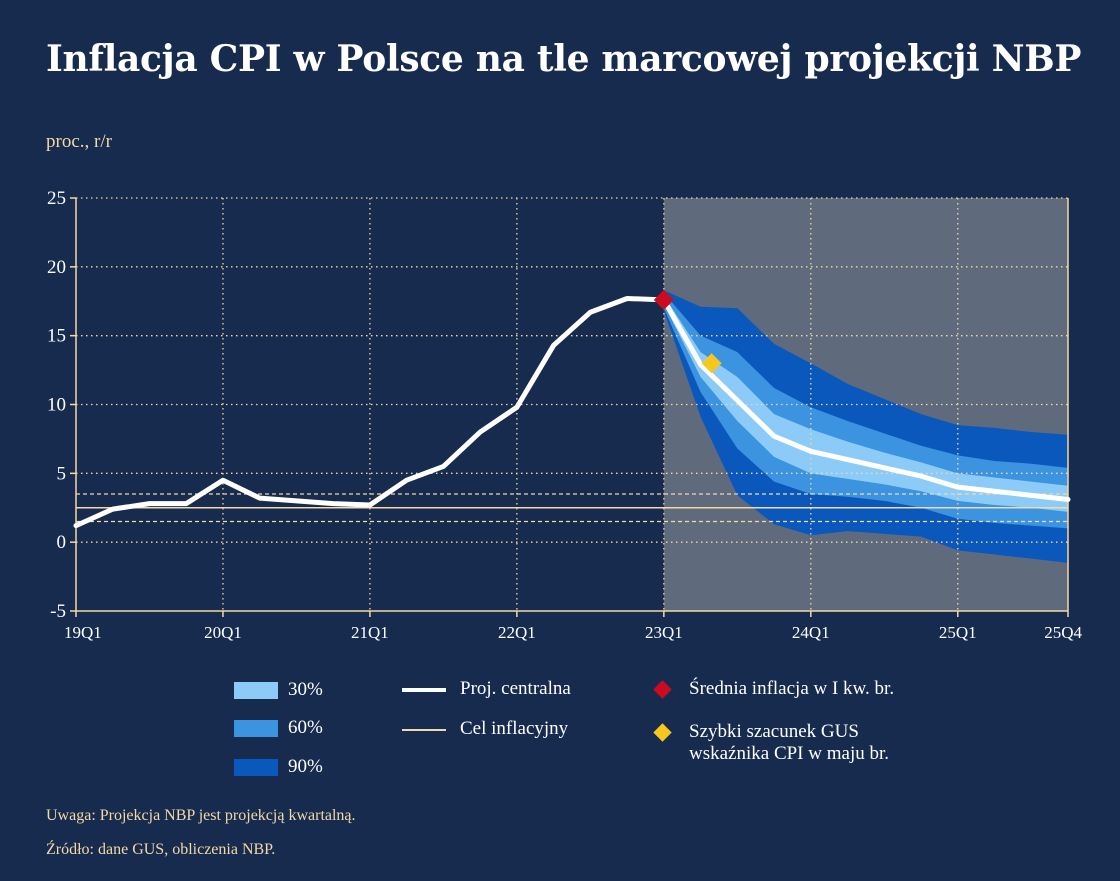 This screenshot has height=881, width=1120. I want to click on legend-band-90: 90%, so click(278, 767).